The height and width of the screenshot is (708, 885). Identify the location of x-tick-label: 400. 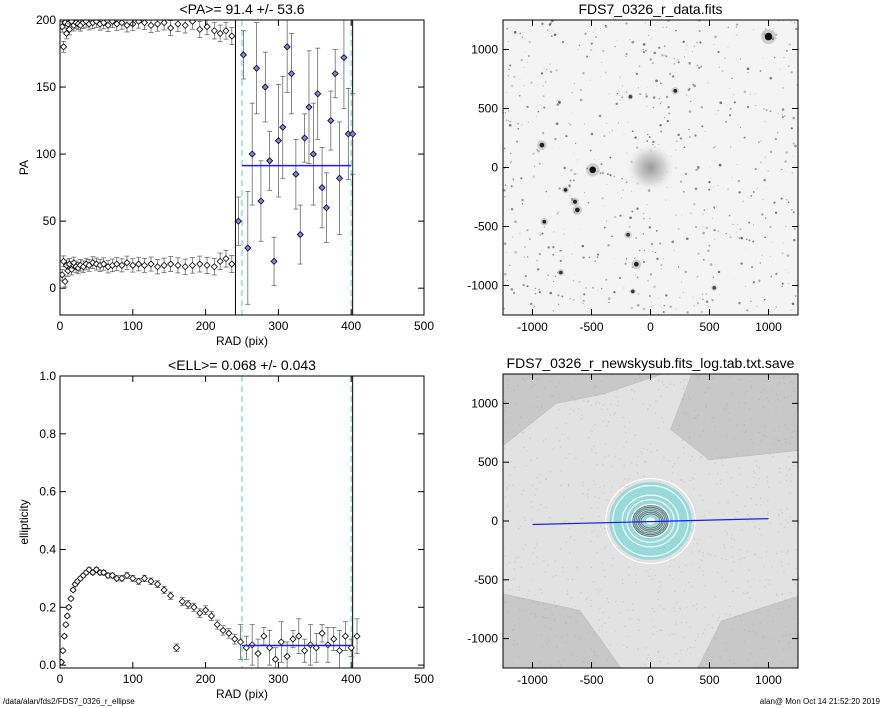
(351, 679).